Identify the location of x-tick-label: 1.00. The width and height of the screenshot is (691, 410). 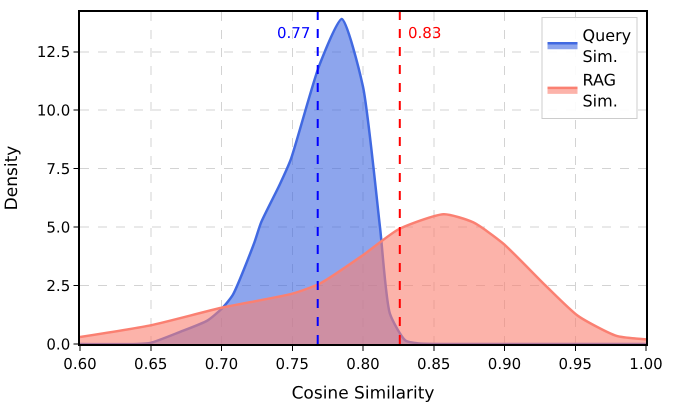
(646, 363).